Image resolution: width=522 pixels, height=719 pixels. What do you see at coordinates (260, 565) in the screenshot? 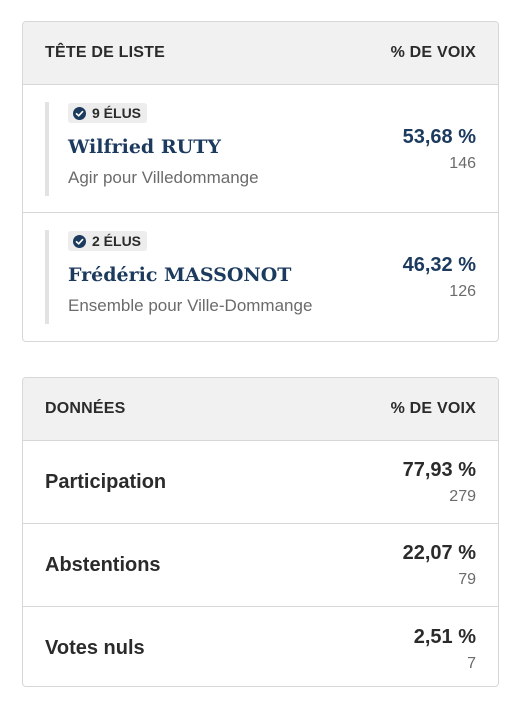
I see `data-row-abstentions: Abstentions 22,07 % 79` at bounding box center [260, 565].